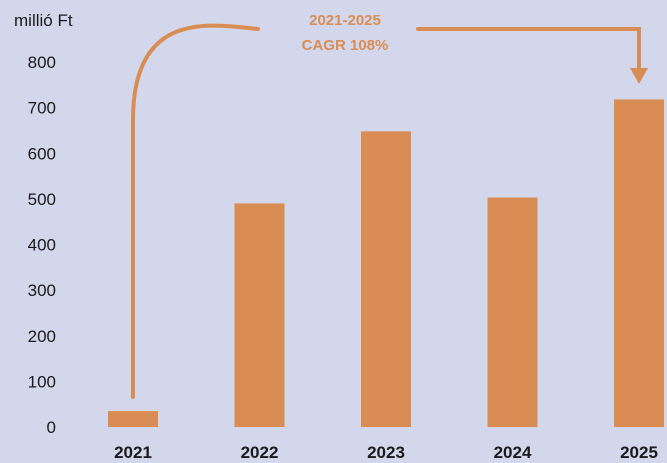 The width and height of the screenshot is (667, 463). I want to click on cagr-value: CAGR 108%, so click(345, 45).